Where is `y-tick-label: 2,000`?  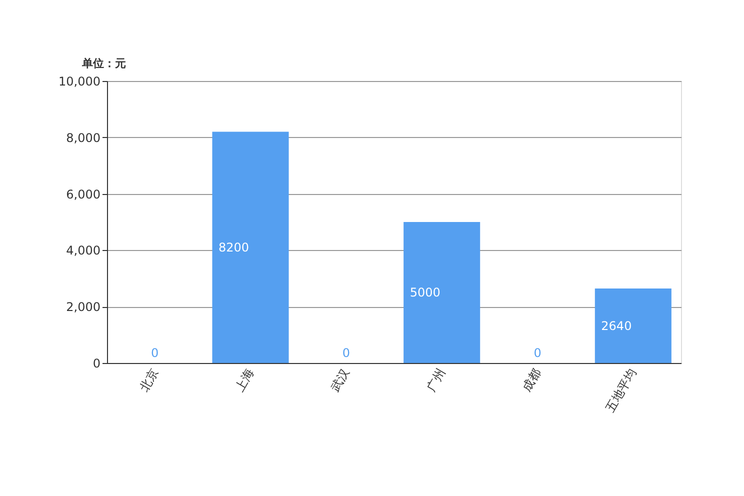
y-tick-label: 2,000 is located at coordinates (83, 307).